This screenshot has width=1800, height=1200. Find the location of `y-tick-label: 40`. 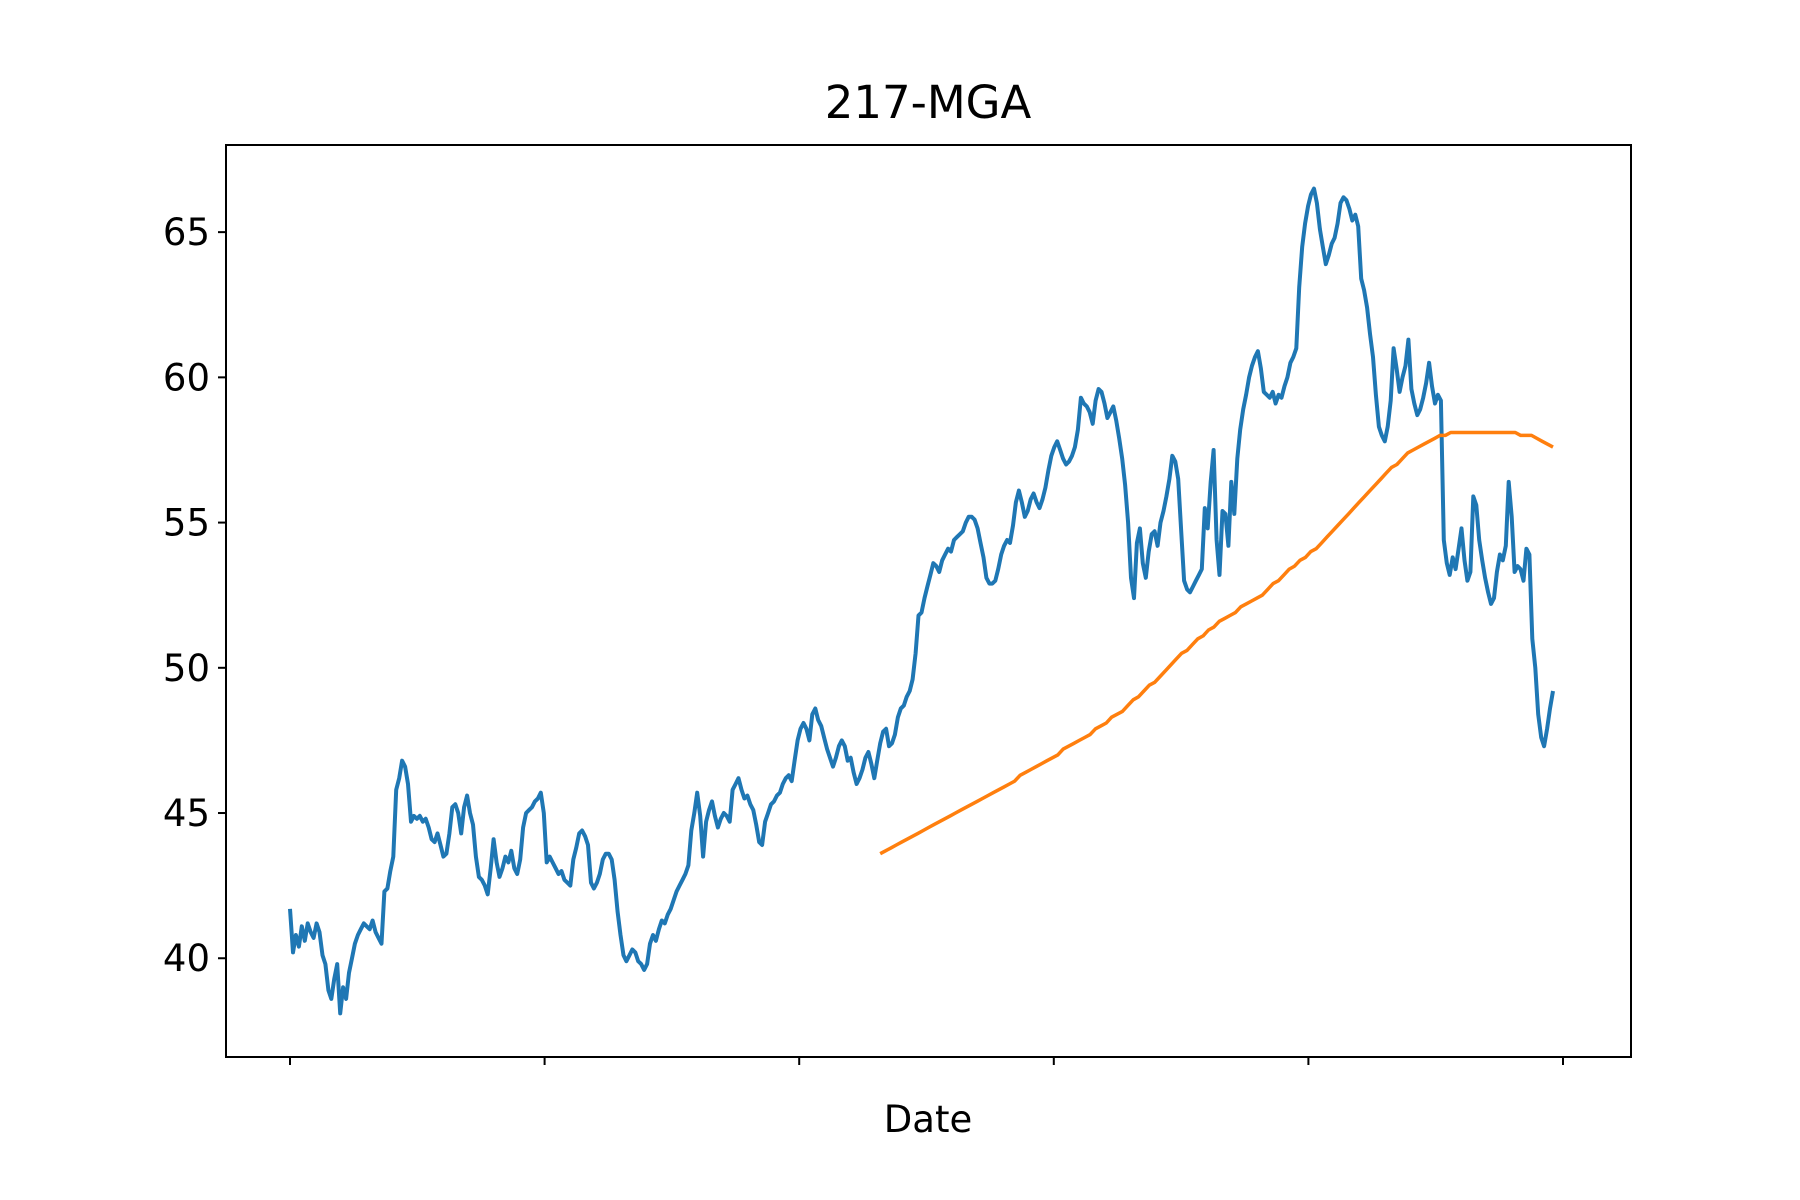

y-tick-label: 40 is located at coordinates (186, 958).